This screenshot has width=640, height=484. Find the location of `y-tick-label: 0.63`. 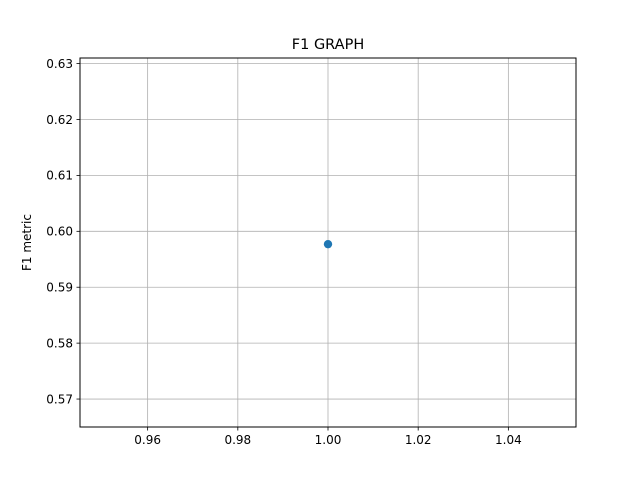

y-tick-label: 0.63 is located at coordinates (59, 64).